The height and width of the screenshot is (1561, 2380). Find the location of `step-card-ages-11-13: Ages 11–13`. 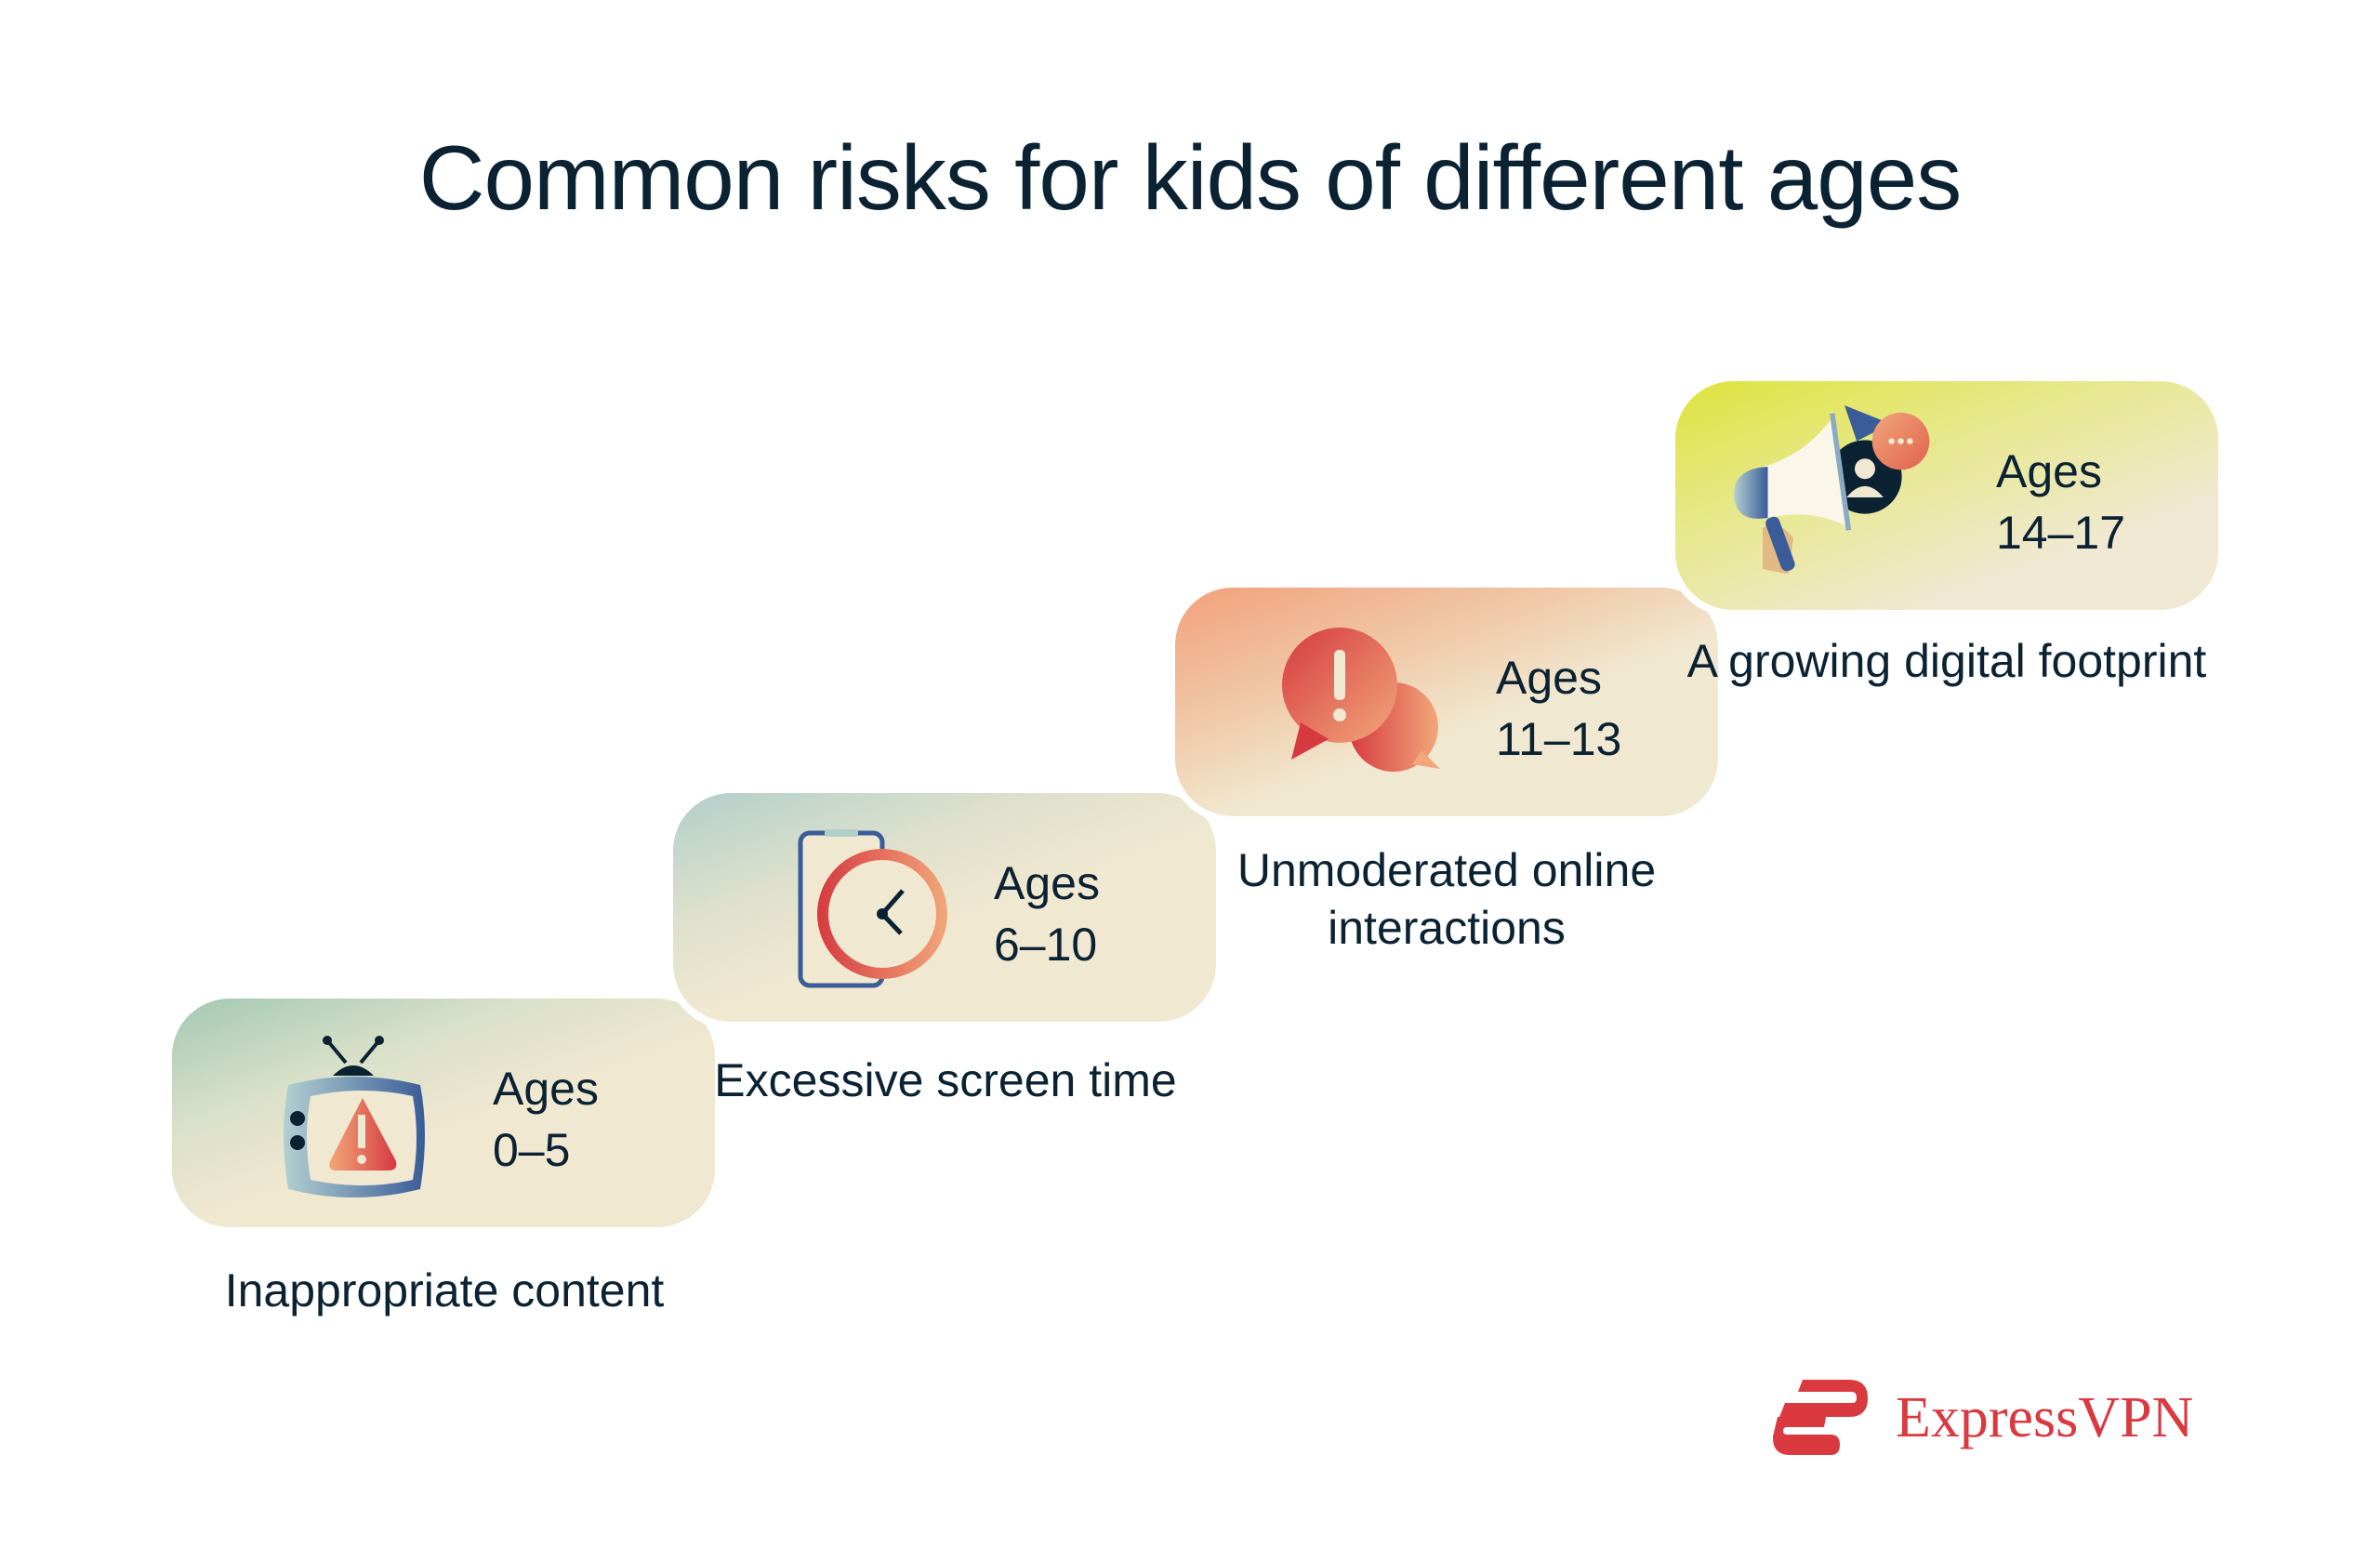

step-card-ages-11-13: Ages 11–13 is located at coordinates (1446, 702).